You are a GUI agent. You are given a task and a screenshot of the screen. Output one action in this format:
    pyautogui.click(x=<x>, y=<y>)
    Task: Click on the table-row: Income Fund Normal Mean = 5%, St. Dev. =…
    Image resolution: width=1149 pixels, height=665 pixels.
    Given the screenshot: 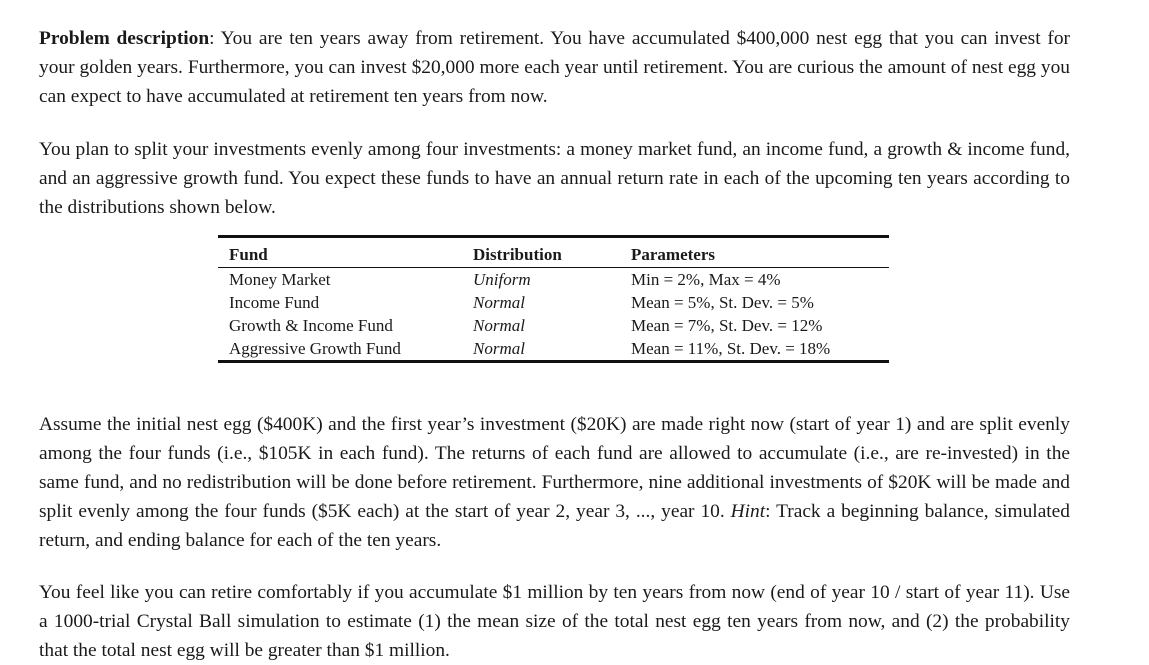 What is the action you would take?
    pyautogui.click(x=553, y=302)
    